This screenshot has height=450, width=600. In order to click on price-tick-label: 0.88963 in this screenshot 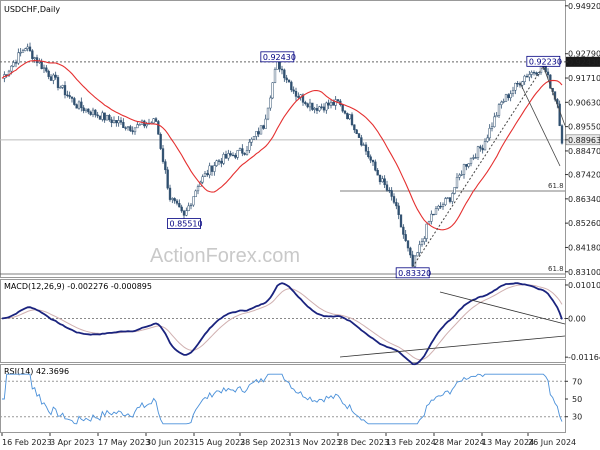, I will do `click(584, 140)`.